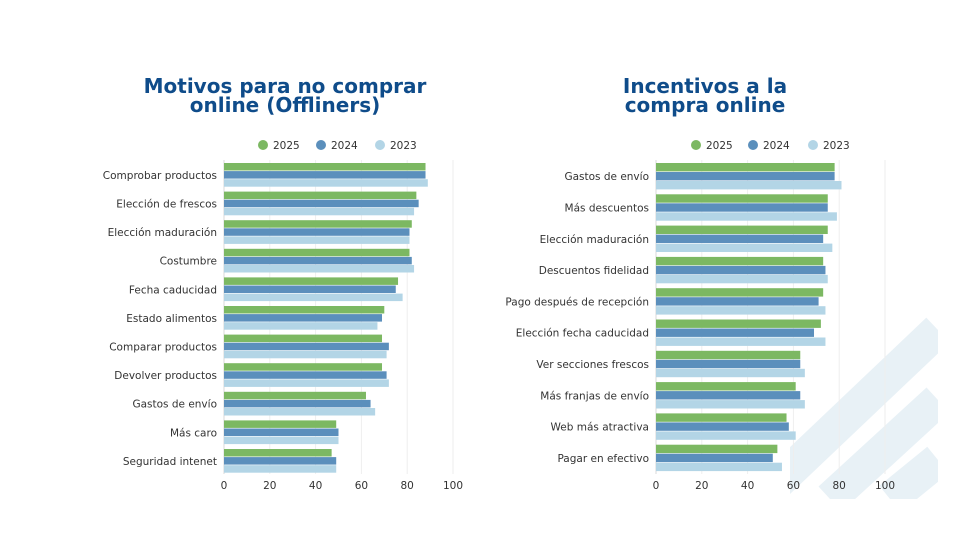 Image resolution: width=980 pixels, height=560 pixels. I want to click on chart-title-line-2: compra online, so click(705, 105).